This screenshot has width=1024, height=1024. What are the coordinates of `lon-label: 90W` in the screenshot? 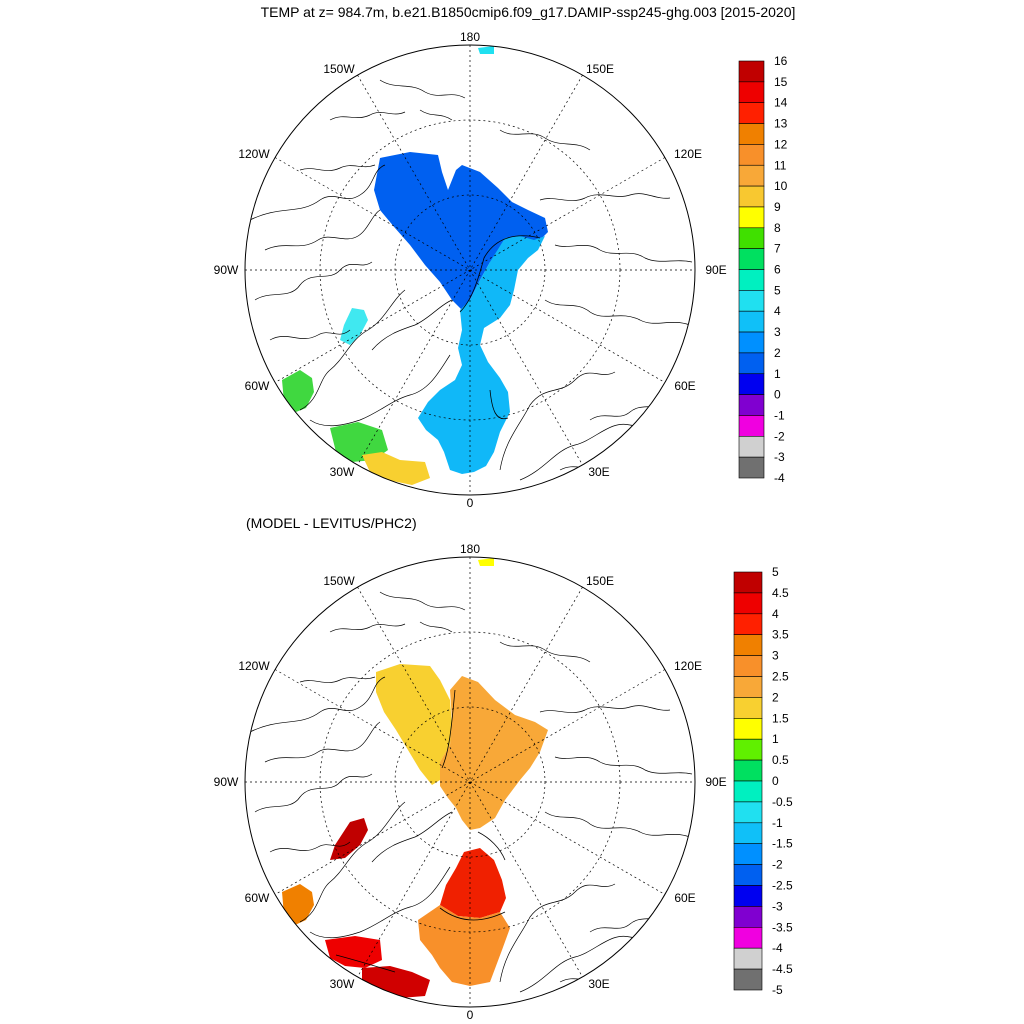 It's located at (226, 270).